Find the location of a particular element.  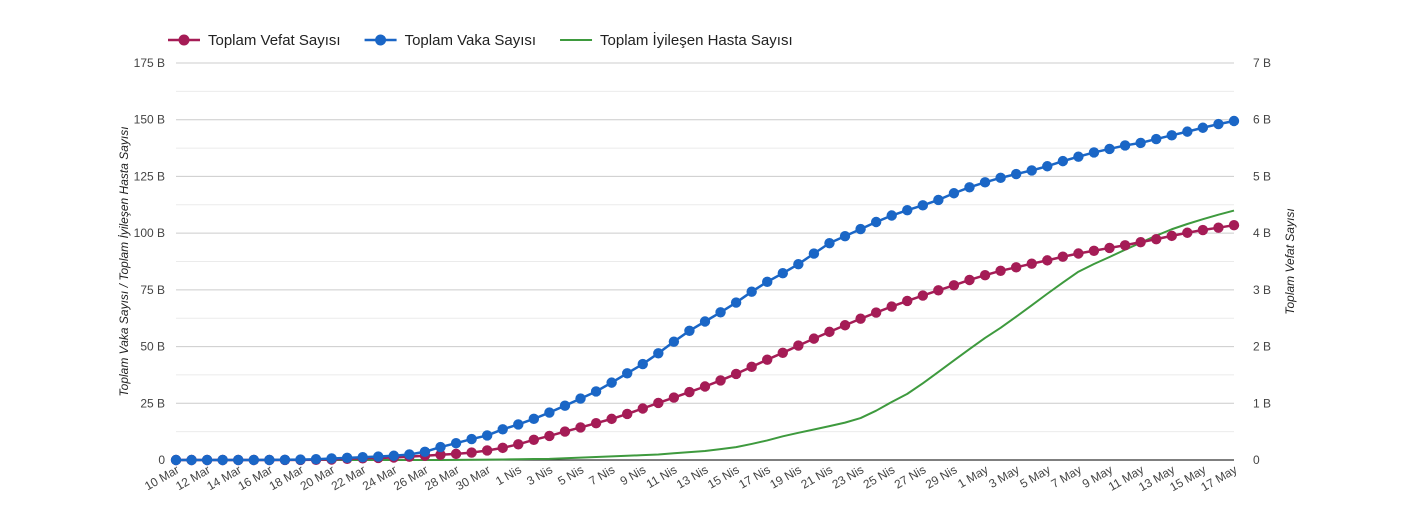

y-right-tick-label: 7 B is located at coordinates (1262, 63).